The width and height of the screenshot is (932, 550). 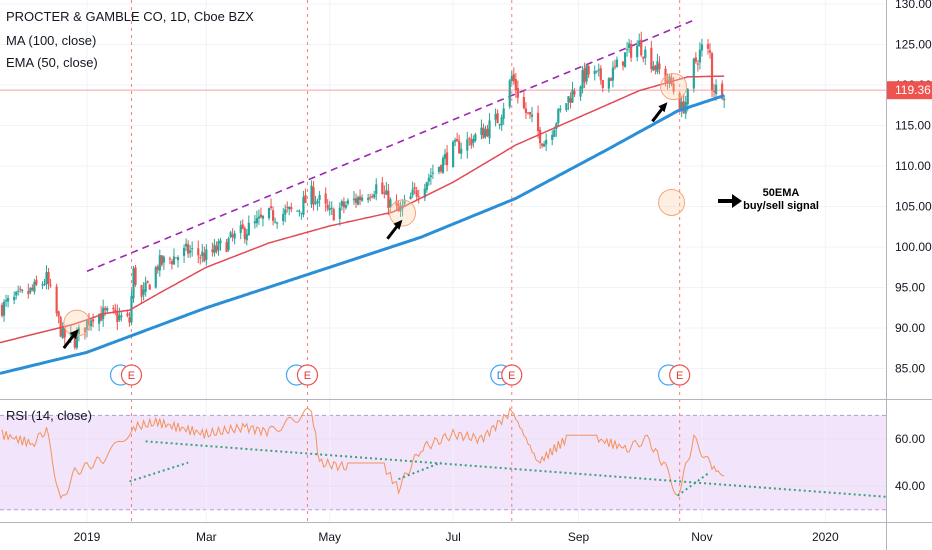 What do you see at coordinates (910, 369) in the screenshot?
I see `price-axis-label: 85.00` at bounding box center [910, 369].